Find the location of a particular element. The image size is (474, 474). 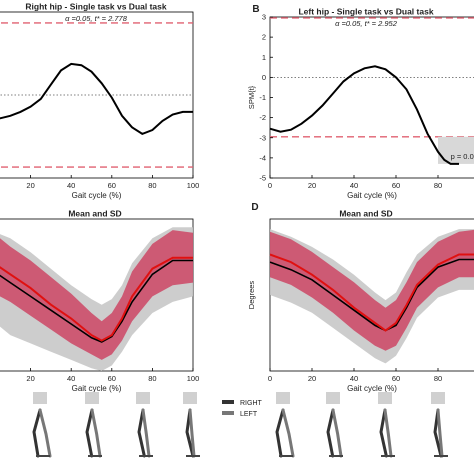

panel-c-mean-line-red is located at coordinates (96, 299).